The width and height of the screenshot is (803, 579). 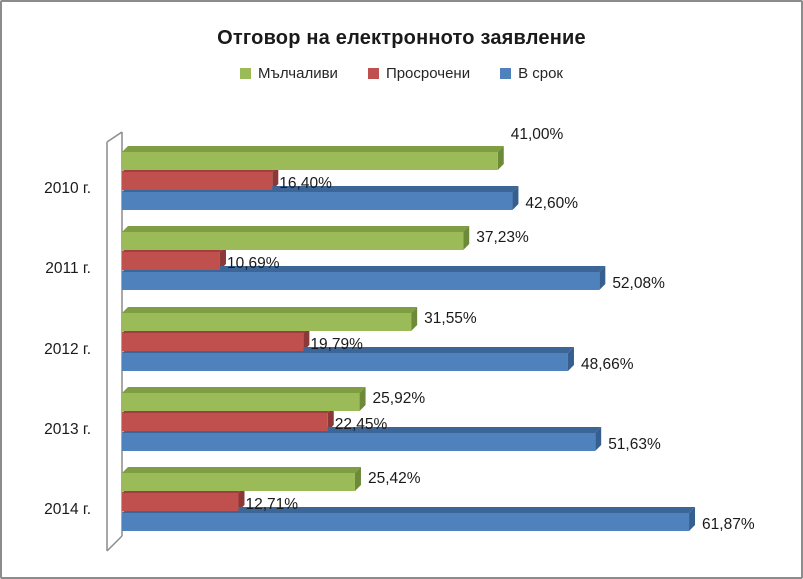 I want to click on legend-label: Мълчаливи, so click(x=298, y=73).